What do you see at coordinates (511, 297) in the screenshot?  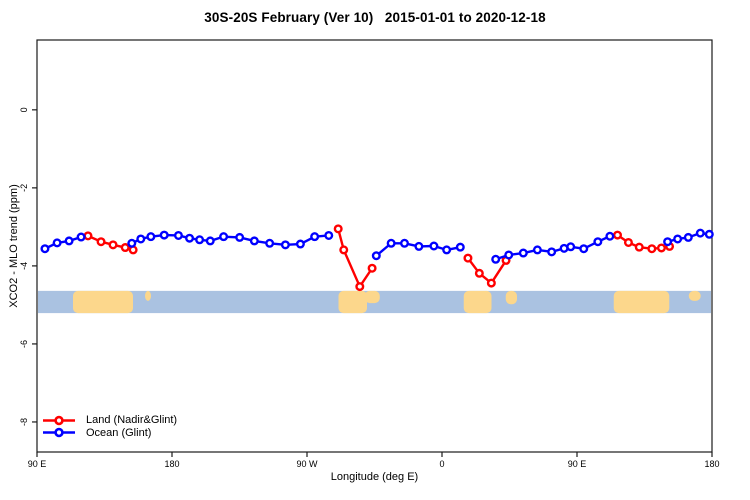 I see `map-band-land-madagascar` at bounding box center [511, 297].